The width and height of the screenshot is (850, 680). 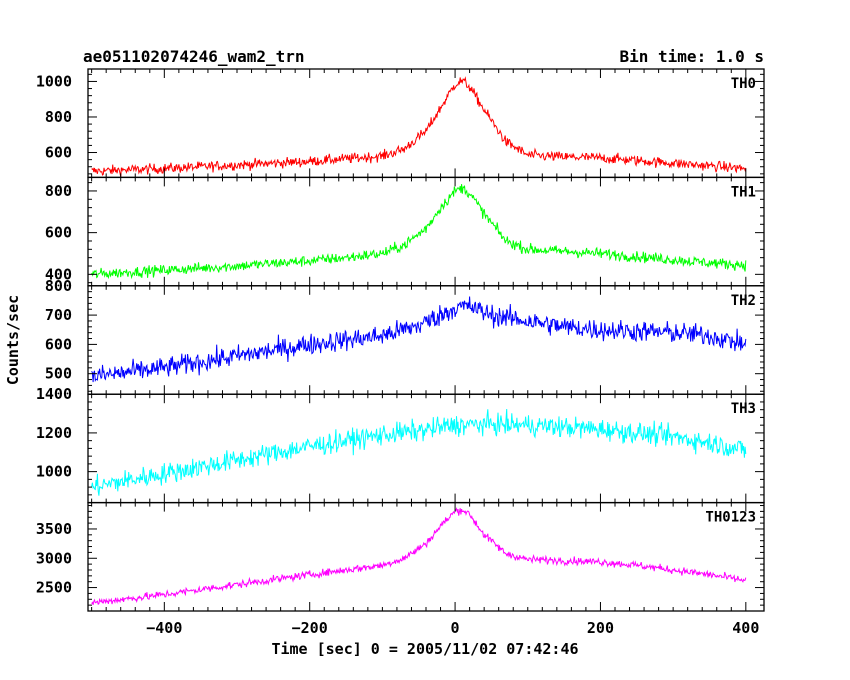 I want to click on y-axis-label: Counts/sec, so click(x=13, y=340).